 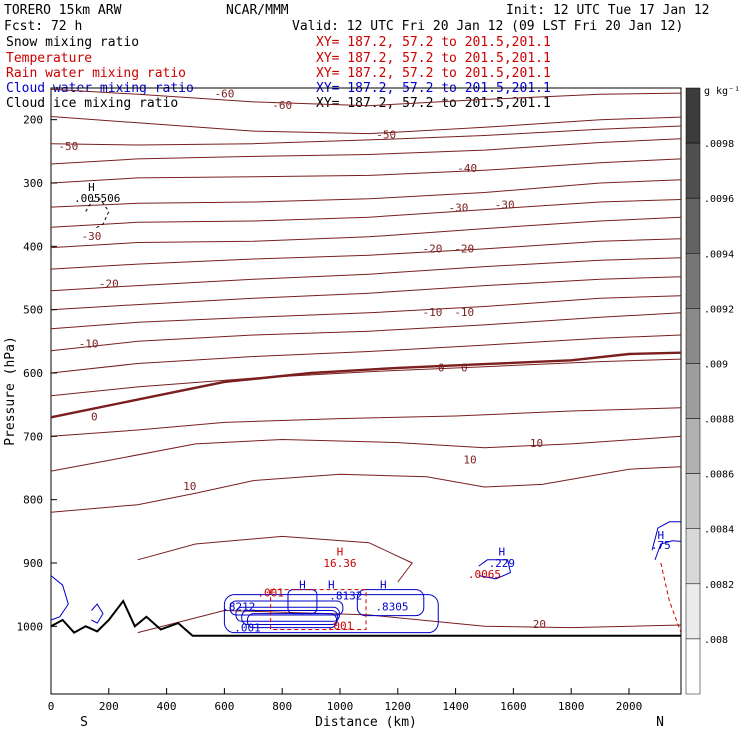 I want to click on temperature-contour-label: -50, so click(x=68, y=146).